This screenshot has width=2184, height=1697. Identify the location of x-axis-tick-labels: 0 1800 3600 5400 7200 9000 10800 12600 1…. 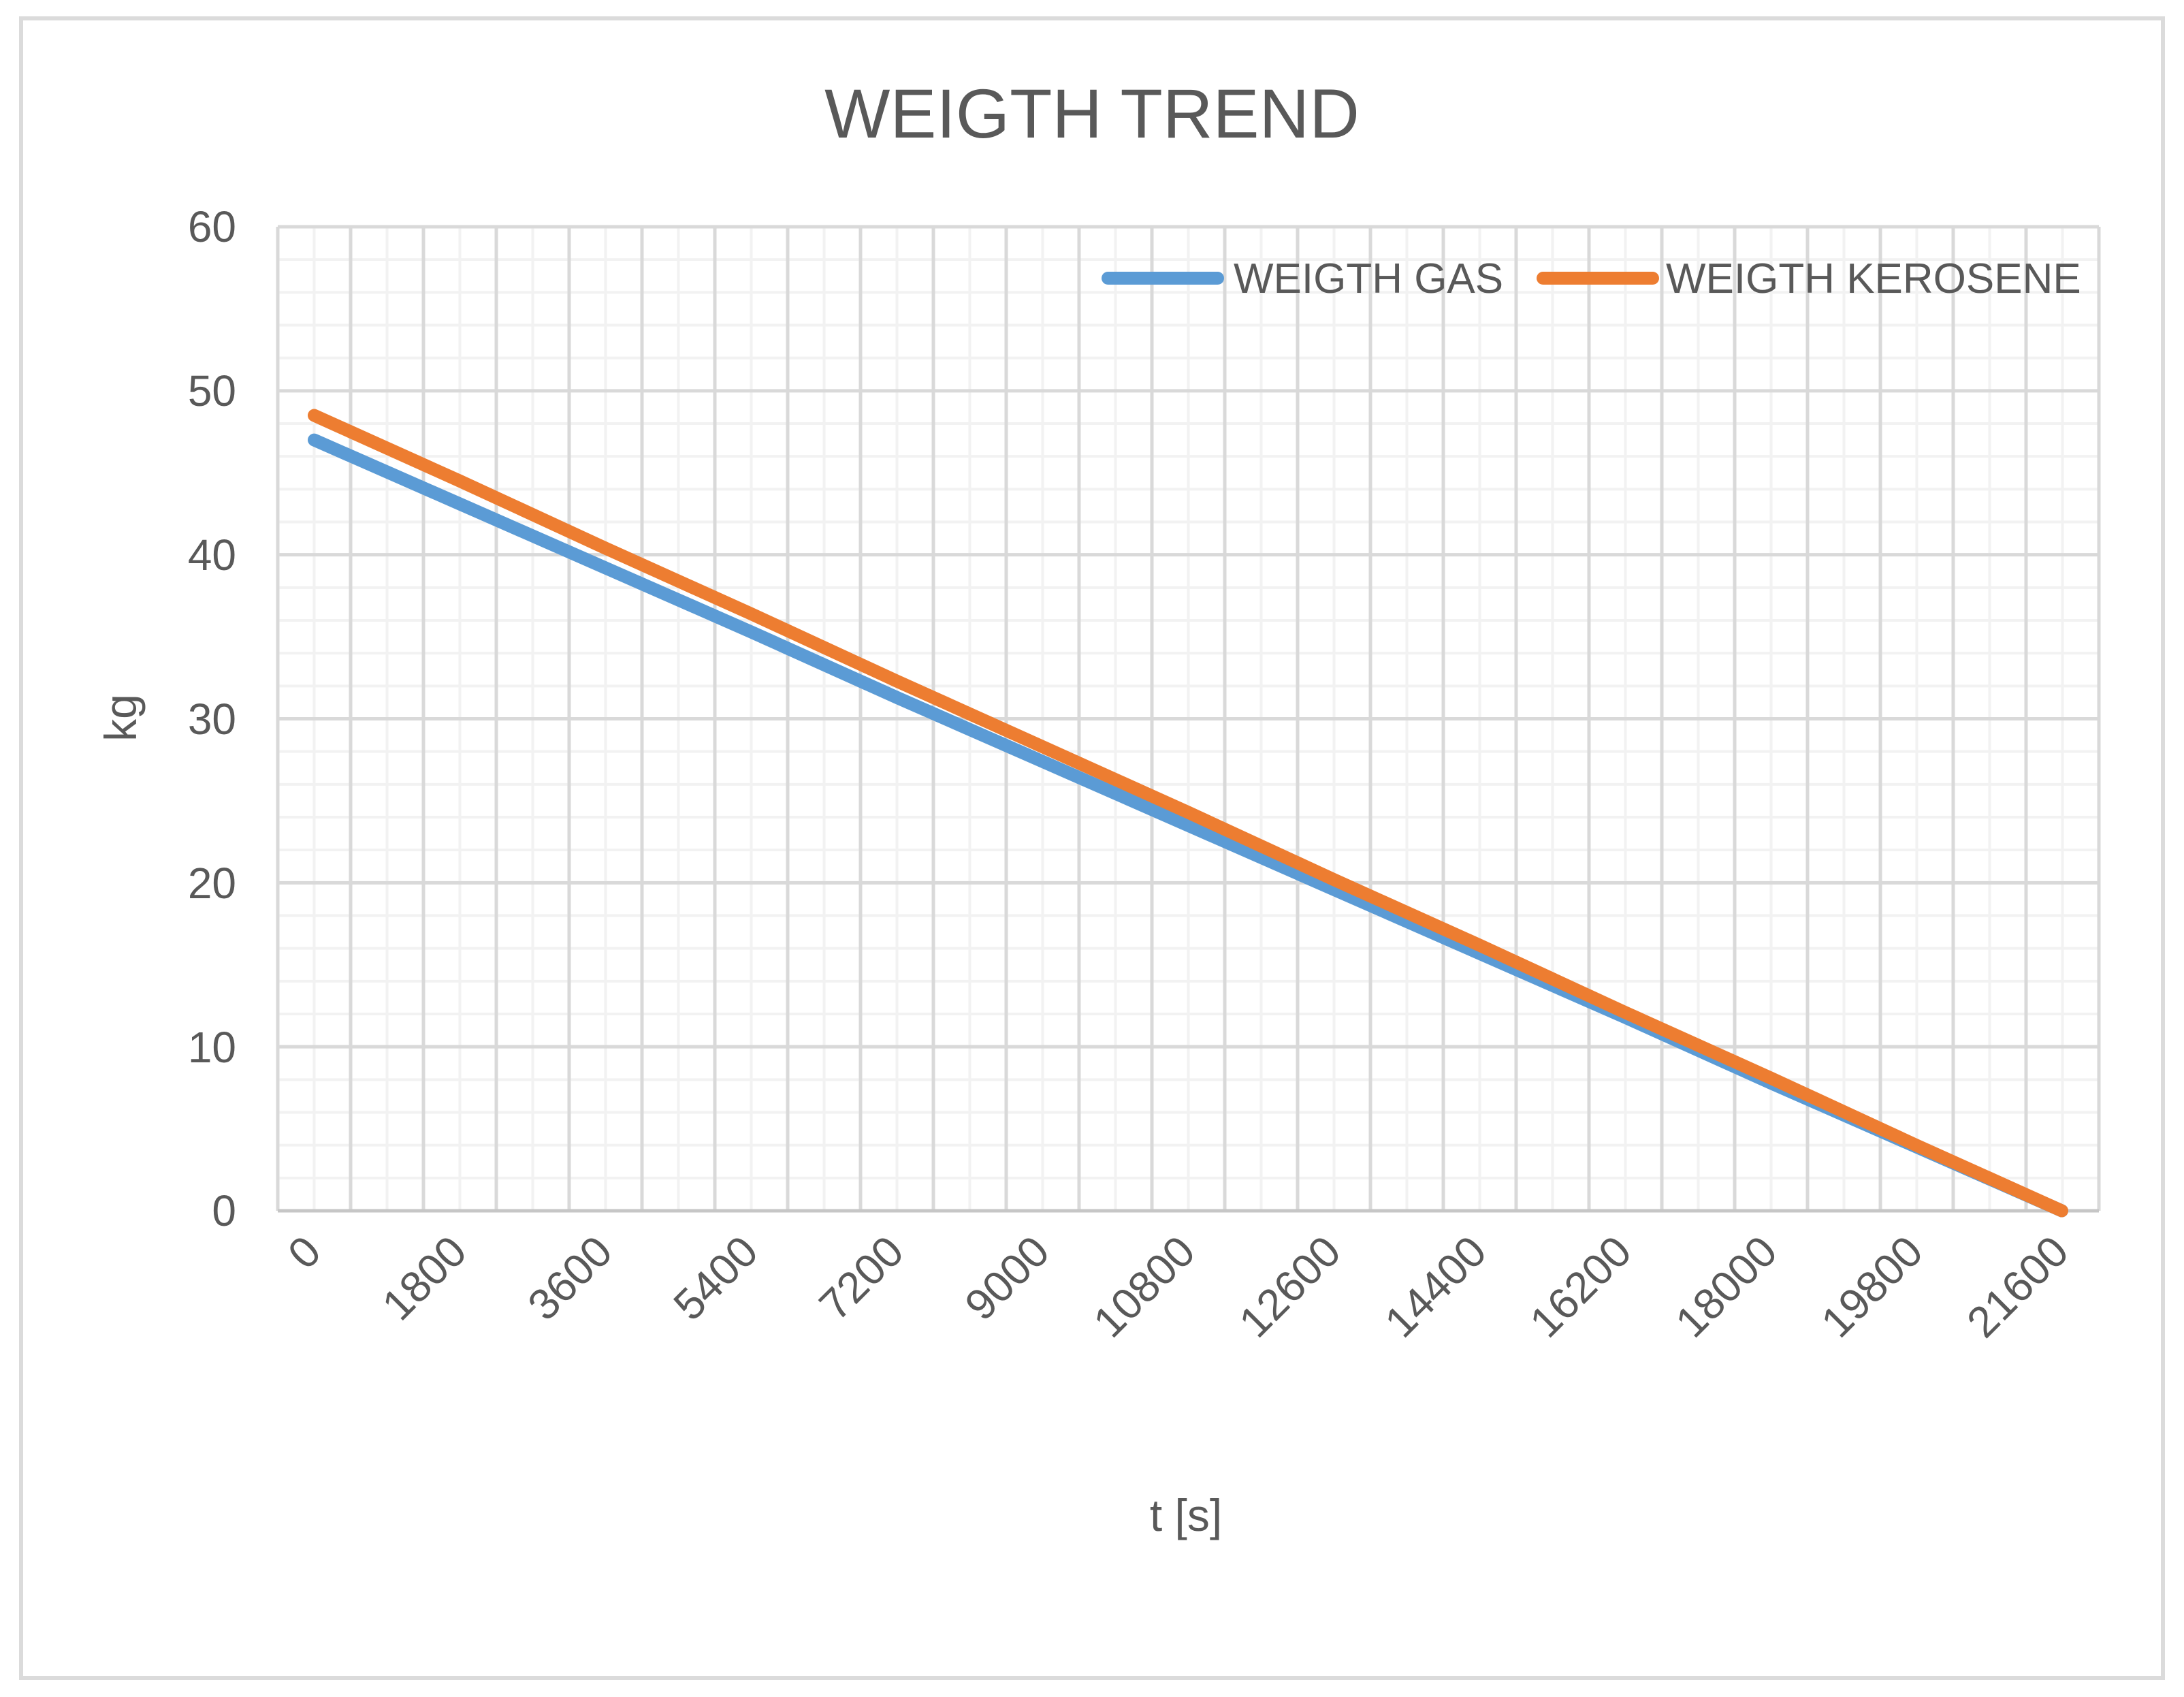
(1178, 1286).